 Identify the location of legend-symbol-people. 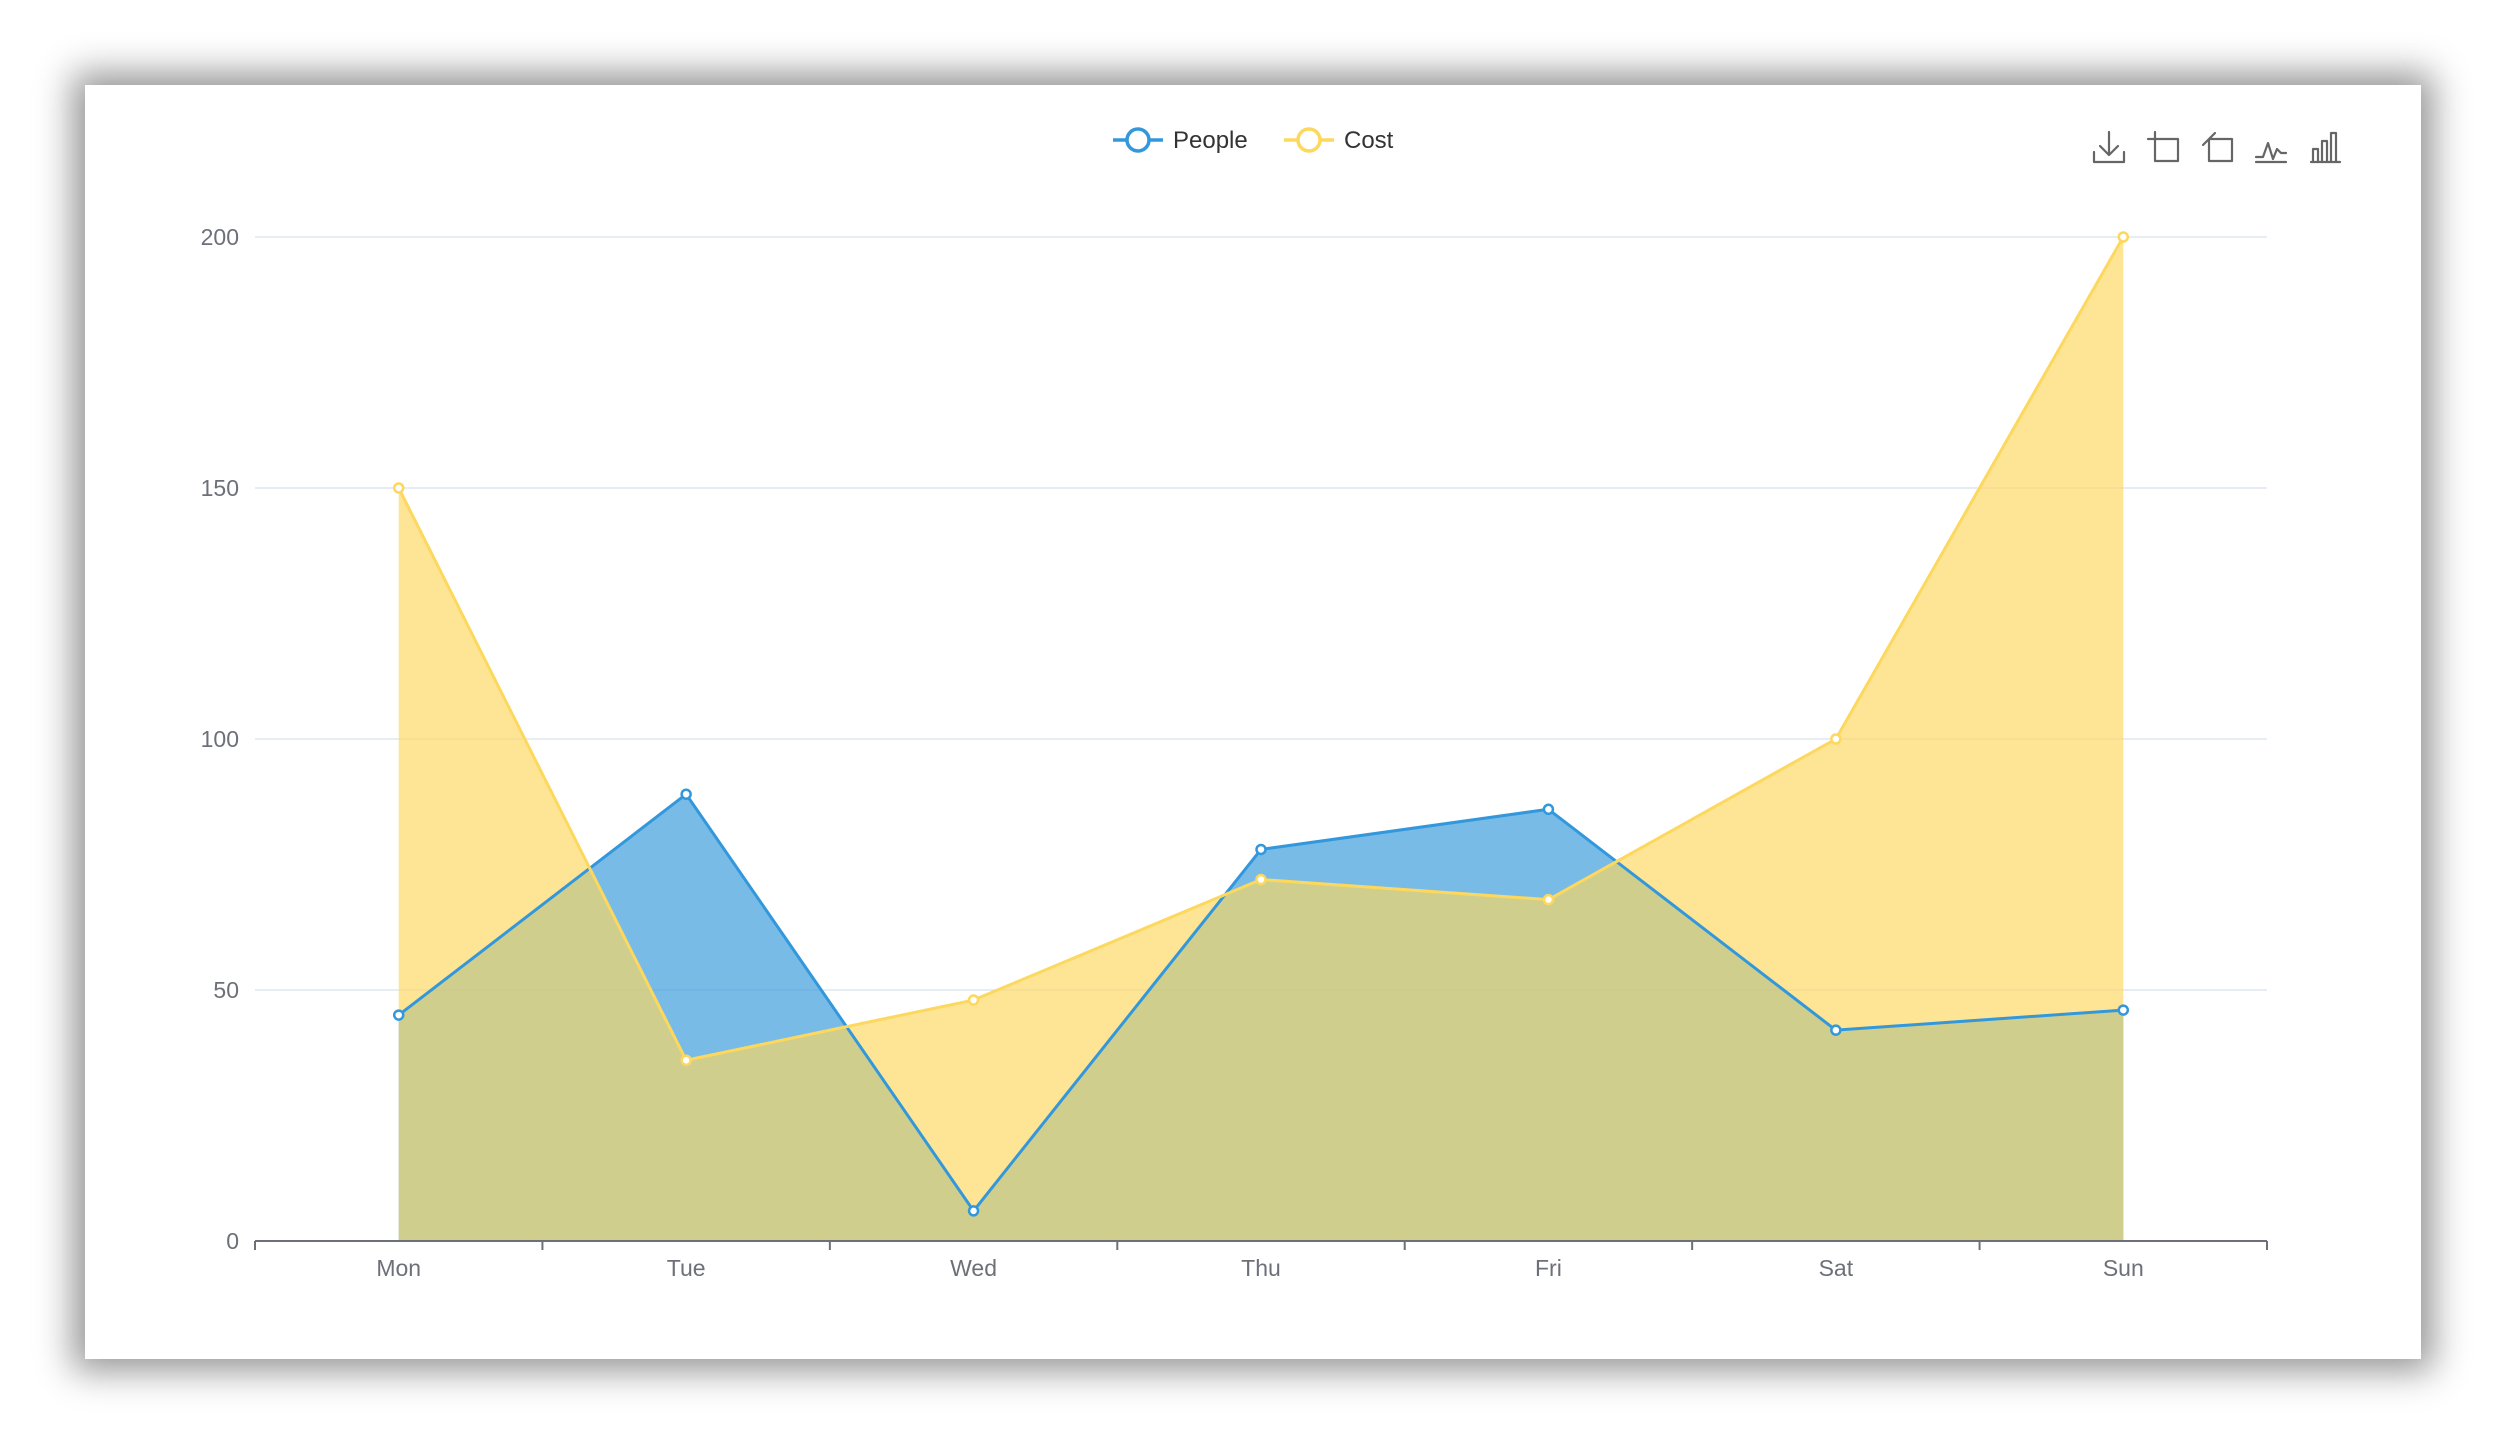
(1138, 140).